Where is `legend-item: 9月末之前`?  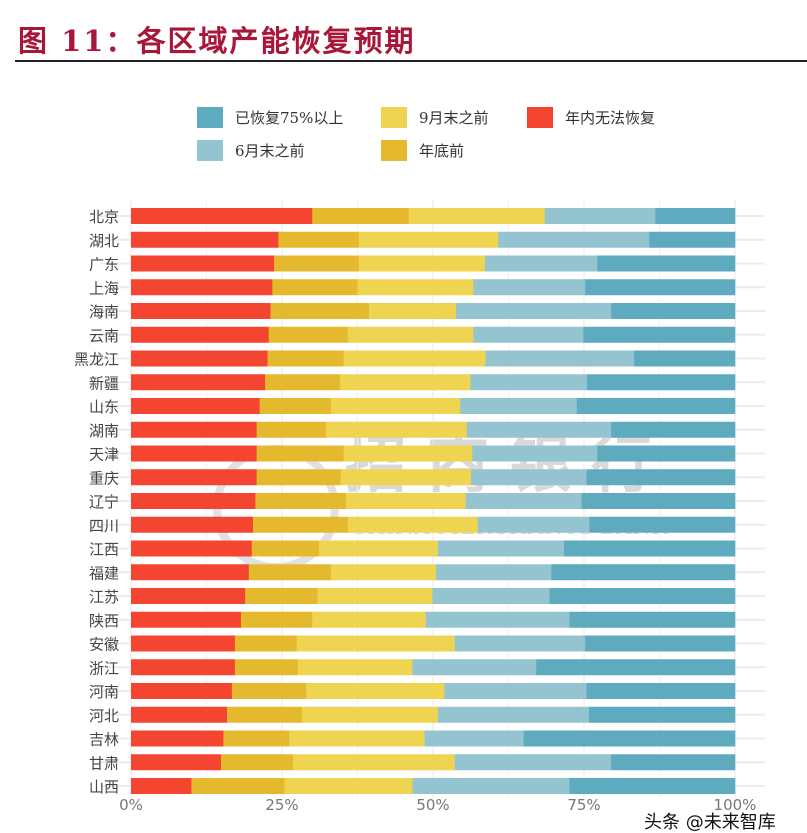
legend-item: 9月末之前 is located at coordinates (435, 117).